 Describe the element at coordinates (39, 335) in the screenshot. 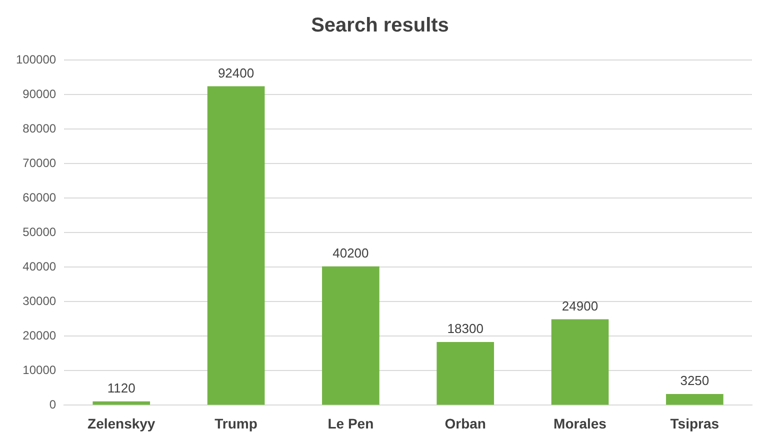

I see `y-tick-label: 20000` at that location.